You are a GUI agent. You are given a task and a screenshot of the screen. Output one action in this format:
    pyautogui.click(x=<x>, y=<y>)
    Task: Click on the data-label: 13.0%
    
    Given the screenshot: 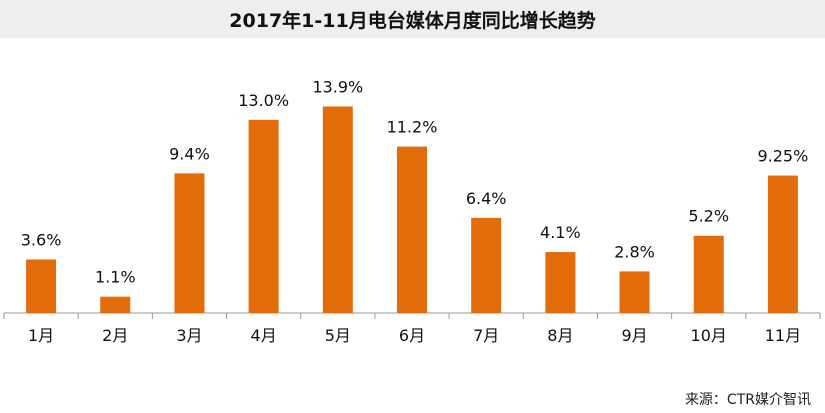 What is the action you would take?
    pyautogui.click(x=263, y=100)
    